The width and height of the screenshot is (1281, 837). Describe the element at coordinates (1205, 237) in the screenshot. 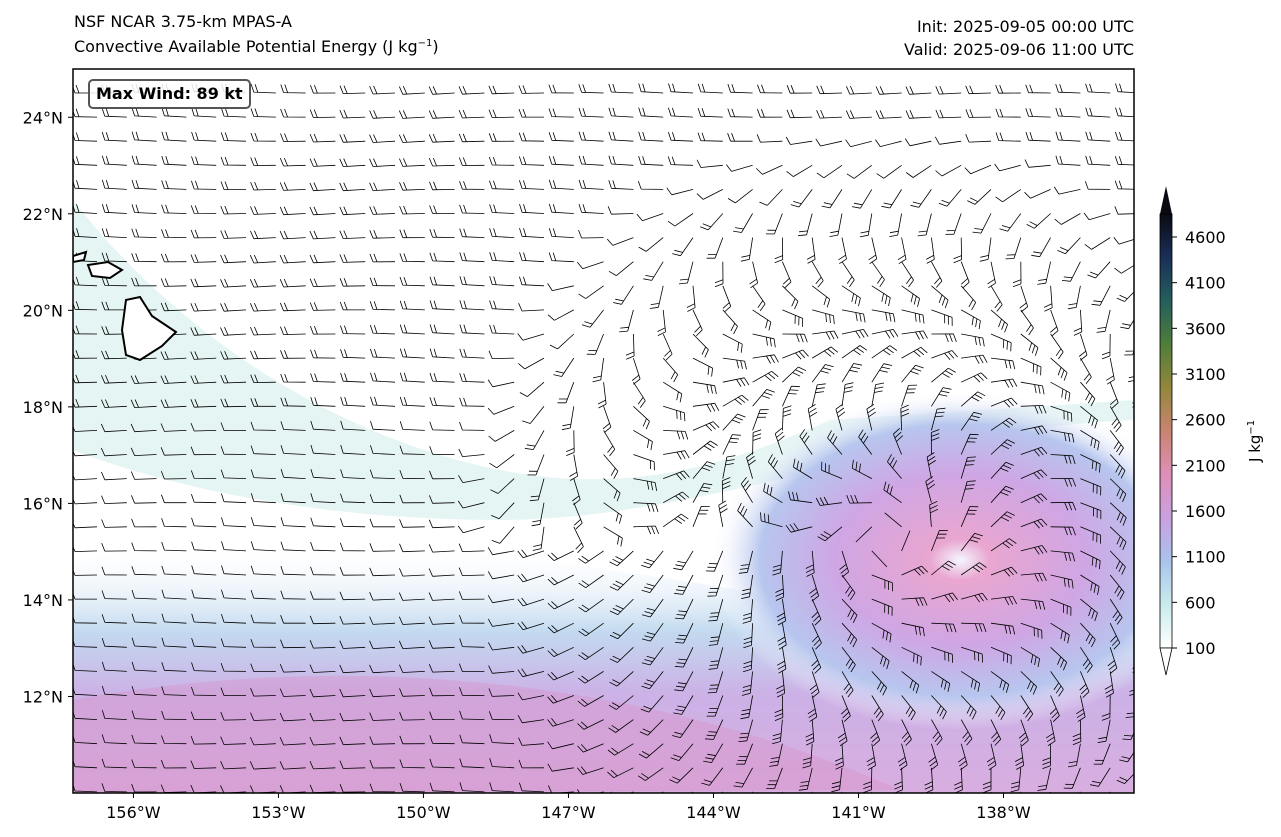

I see `colorbar-tick-label: 4600` at that location.